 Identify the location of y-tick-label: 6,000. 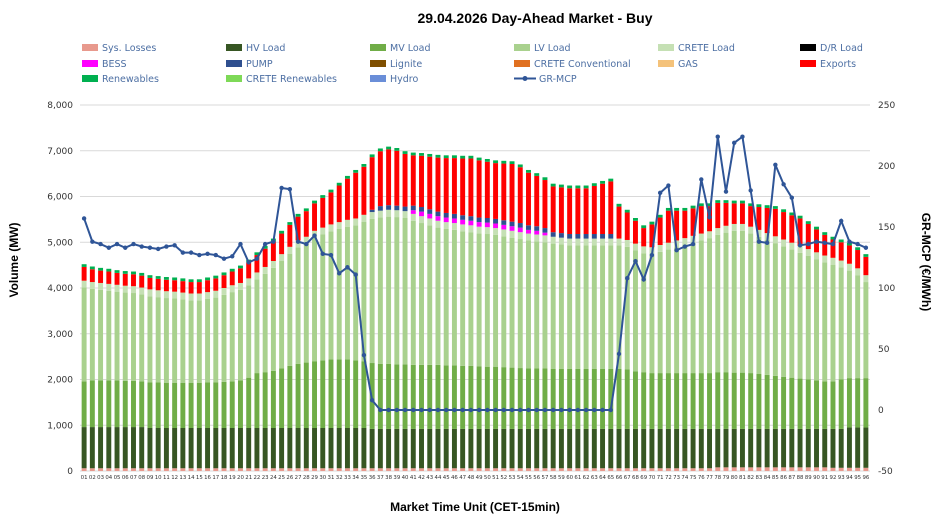
(60, 198).